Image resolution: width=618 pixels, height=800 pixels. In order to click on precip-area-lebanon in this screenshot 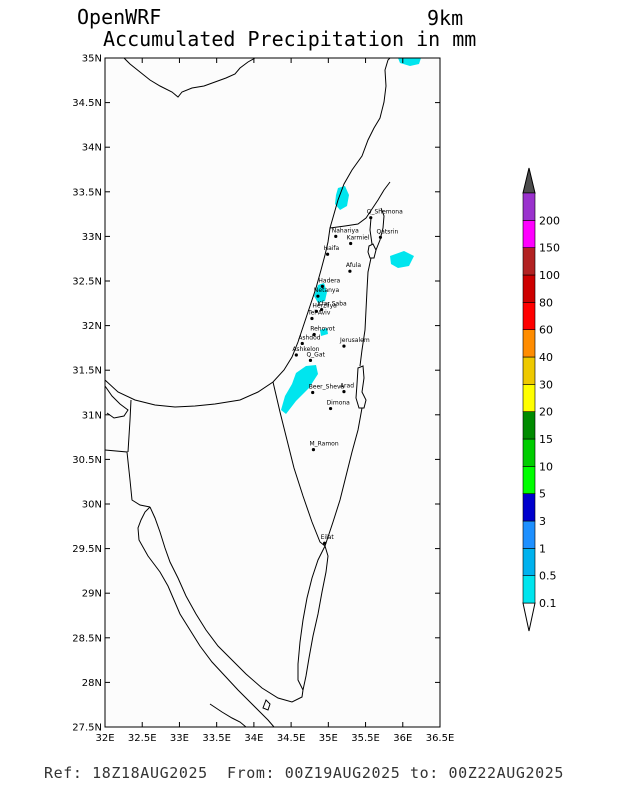, I will do `click(342, 198)`.